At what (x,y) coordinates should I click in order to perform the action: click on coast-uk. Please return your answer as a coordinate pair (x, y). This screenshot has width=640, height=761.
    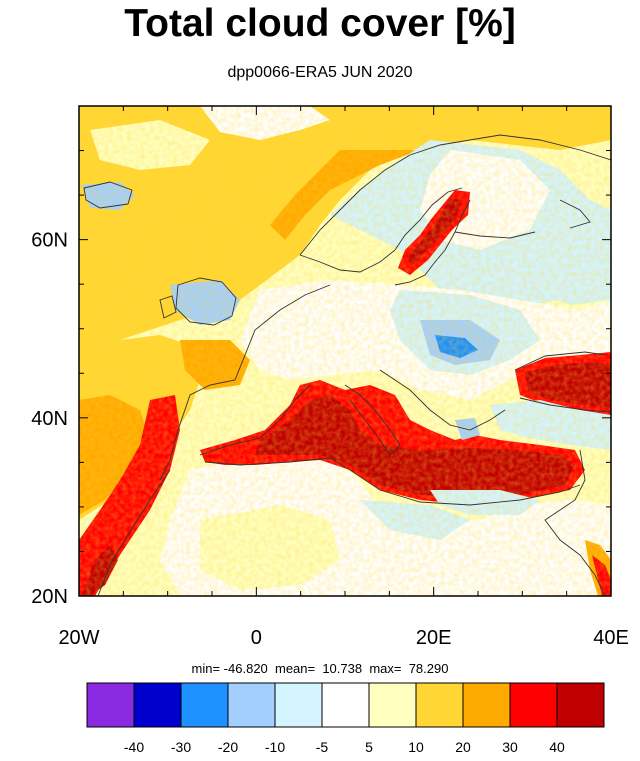
    Looking at the image, I should click on (206, 301).